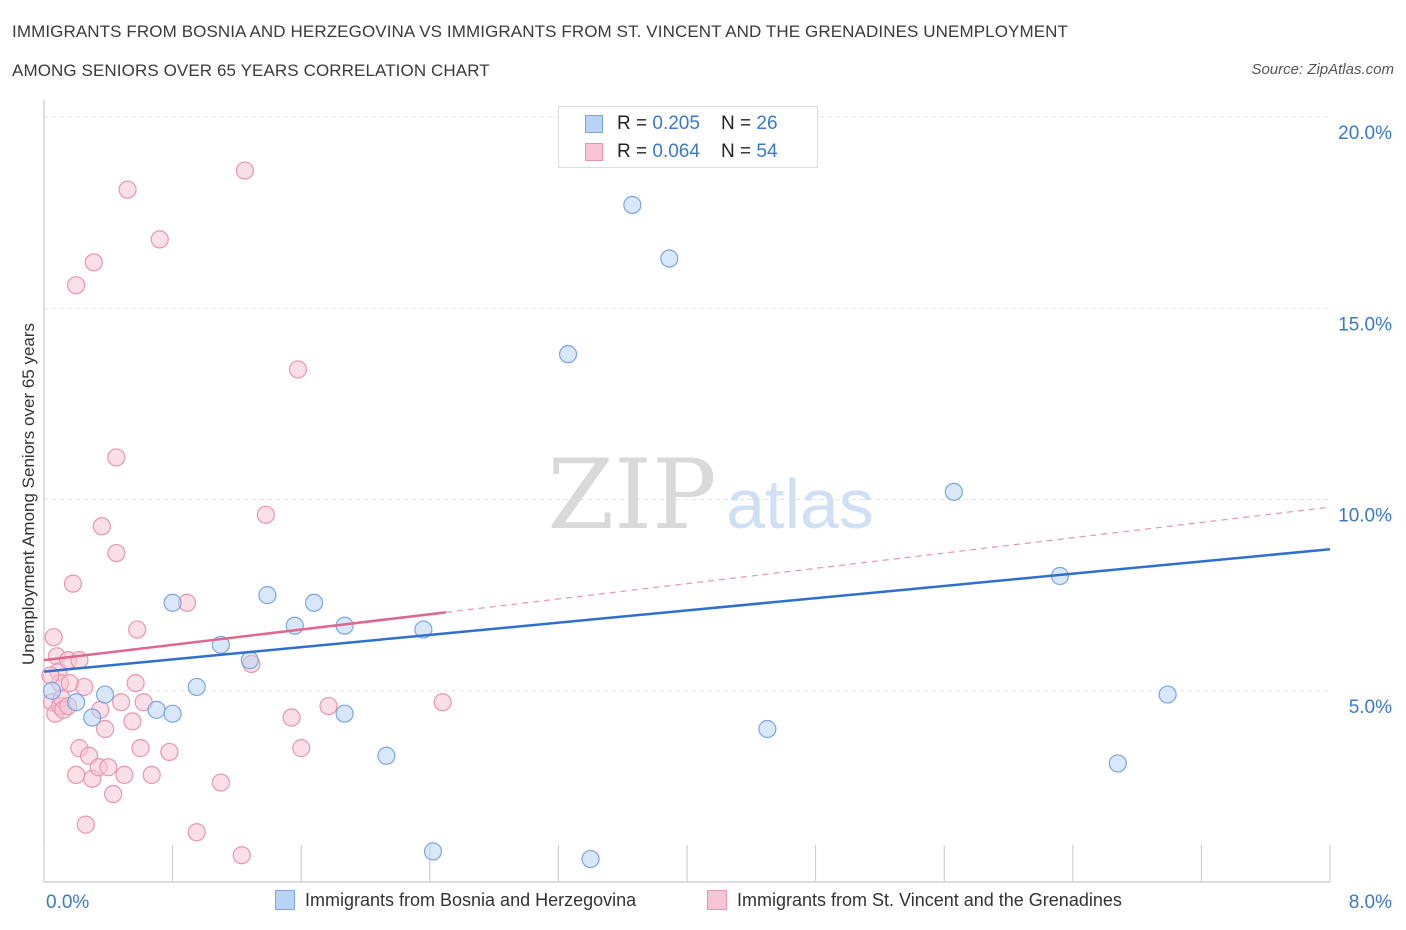 The image size is (1406, 930). I want to click on legend-swatch-pink, so click(594, 152).